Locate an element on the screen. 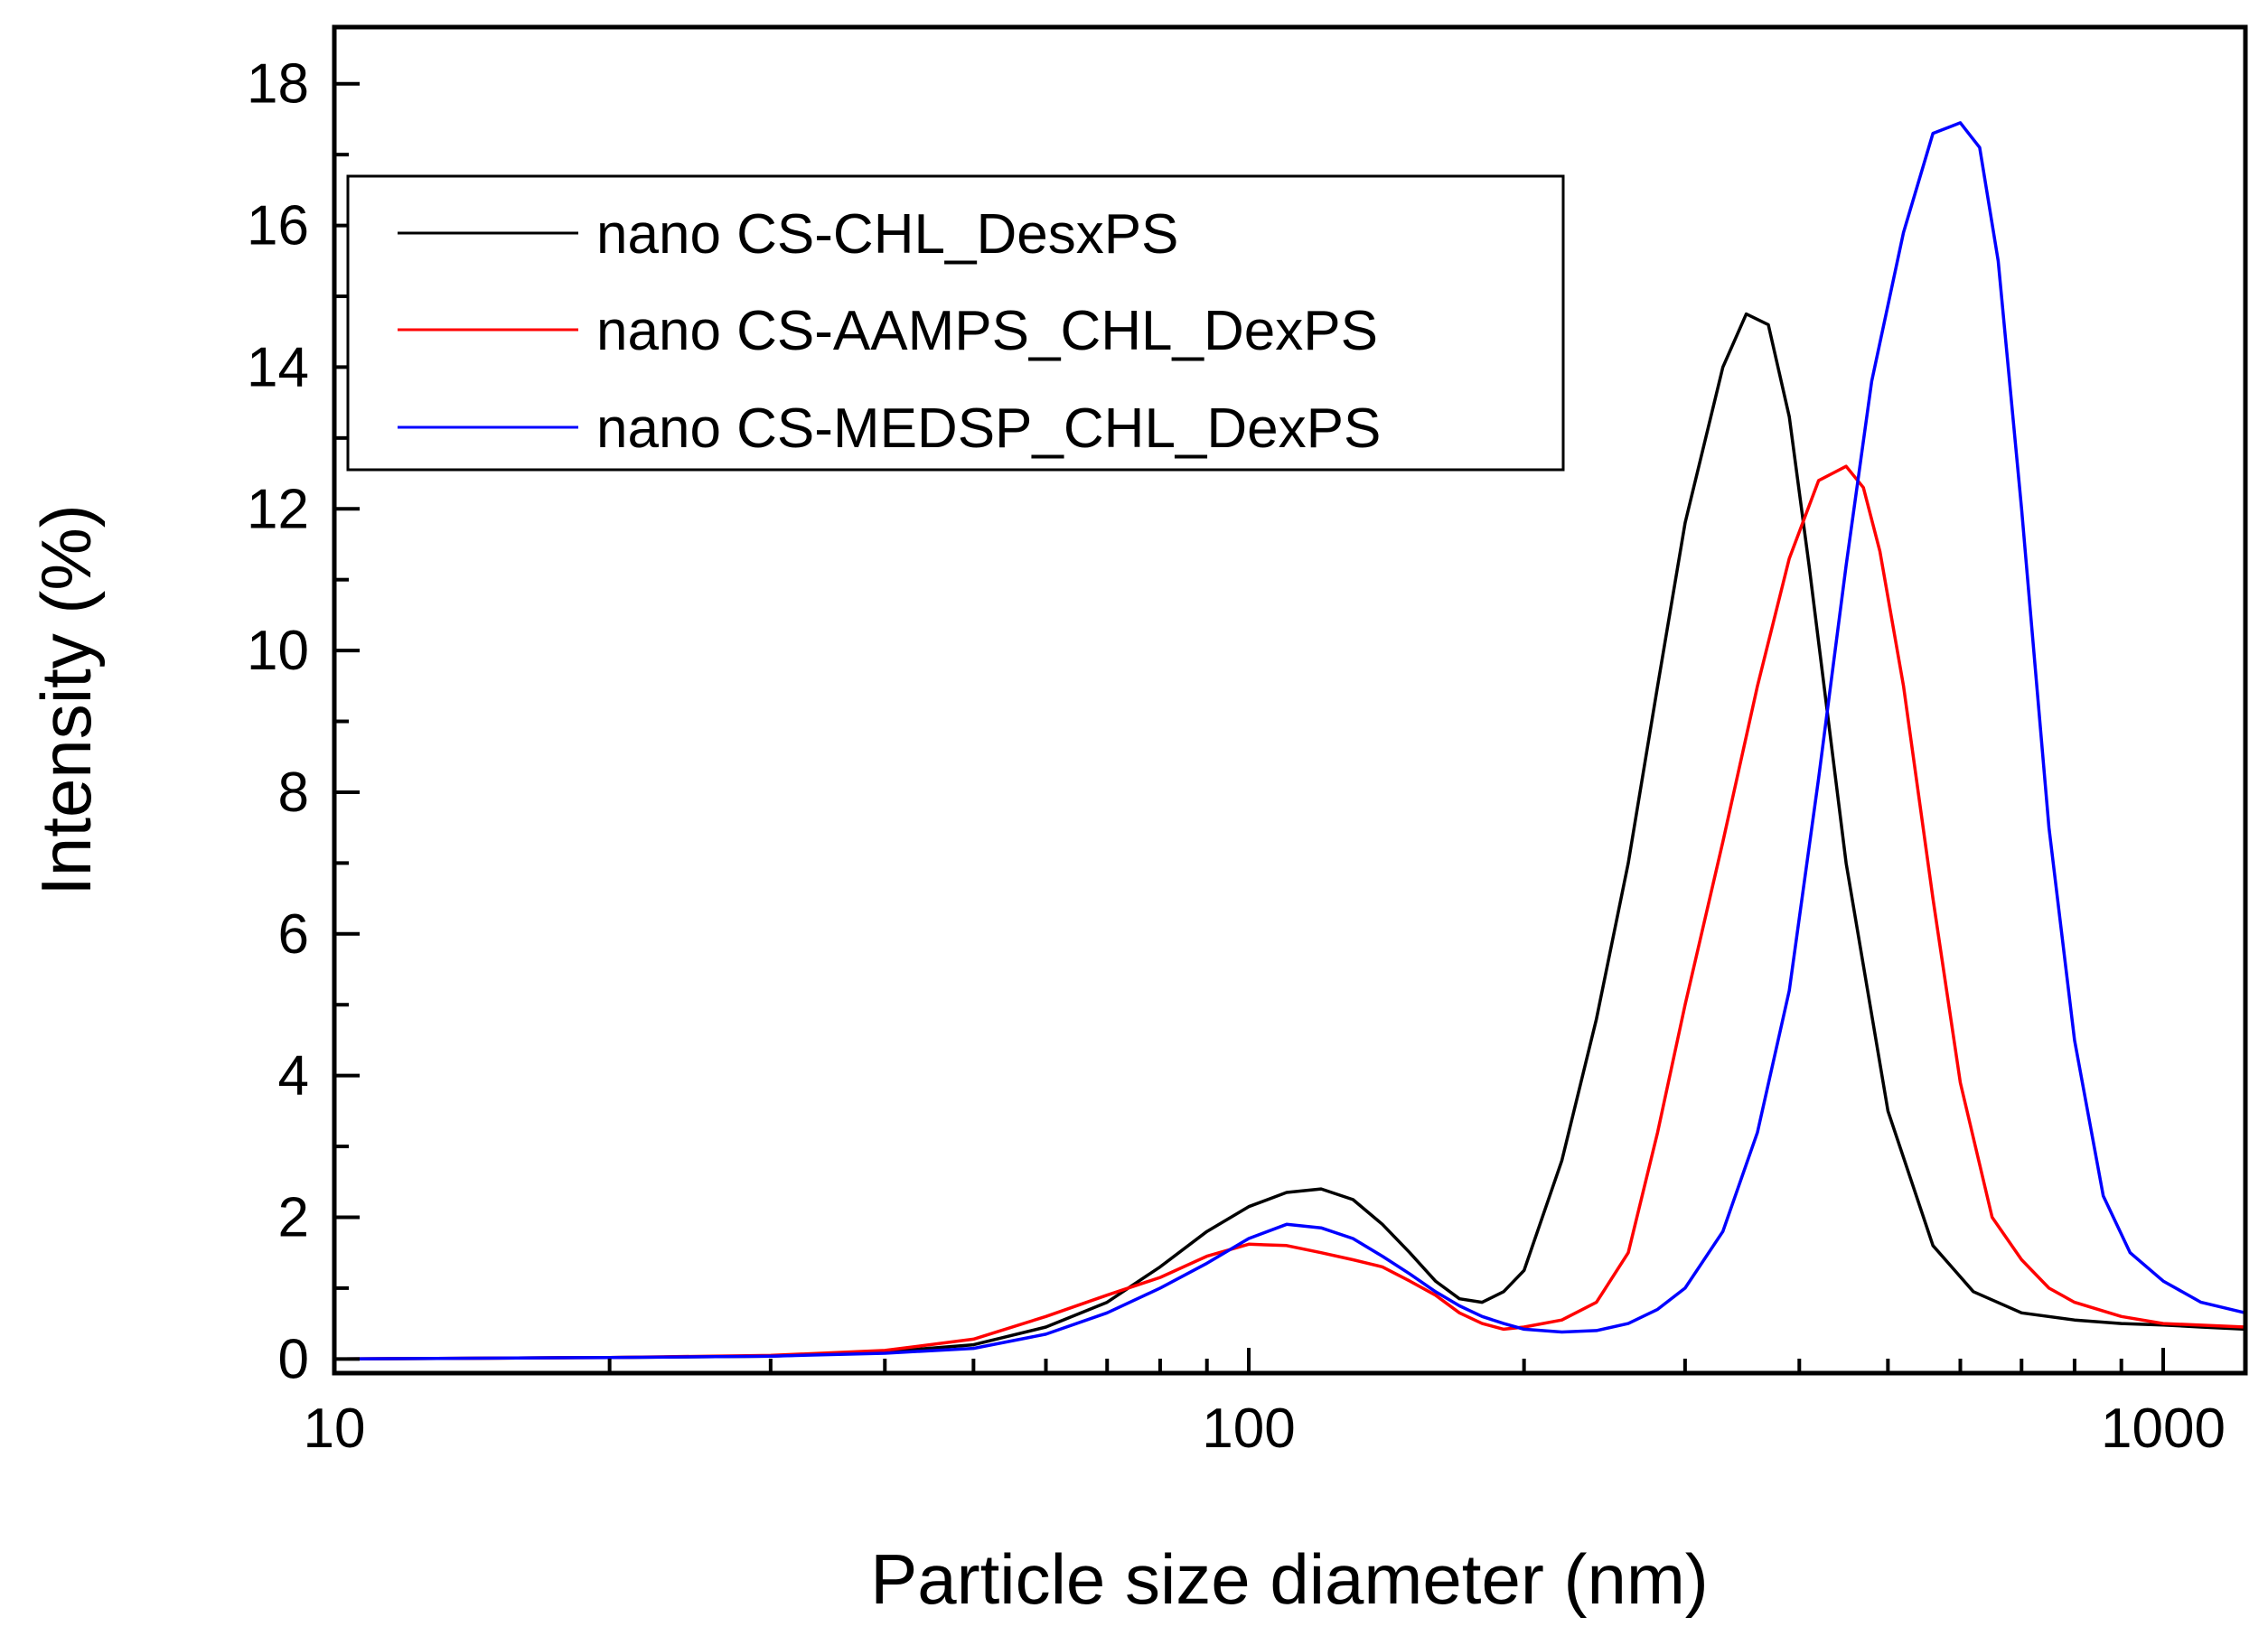 This screenshot has height=1636, width=2268. legend-box is located at coordinates (955, 323).